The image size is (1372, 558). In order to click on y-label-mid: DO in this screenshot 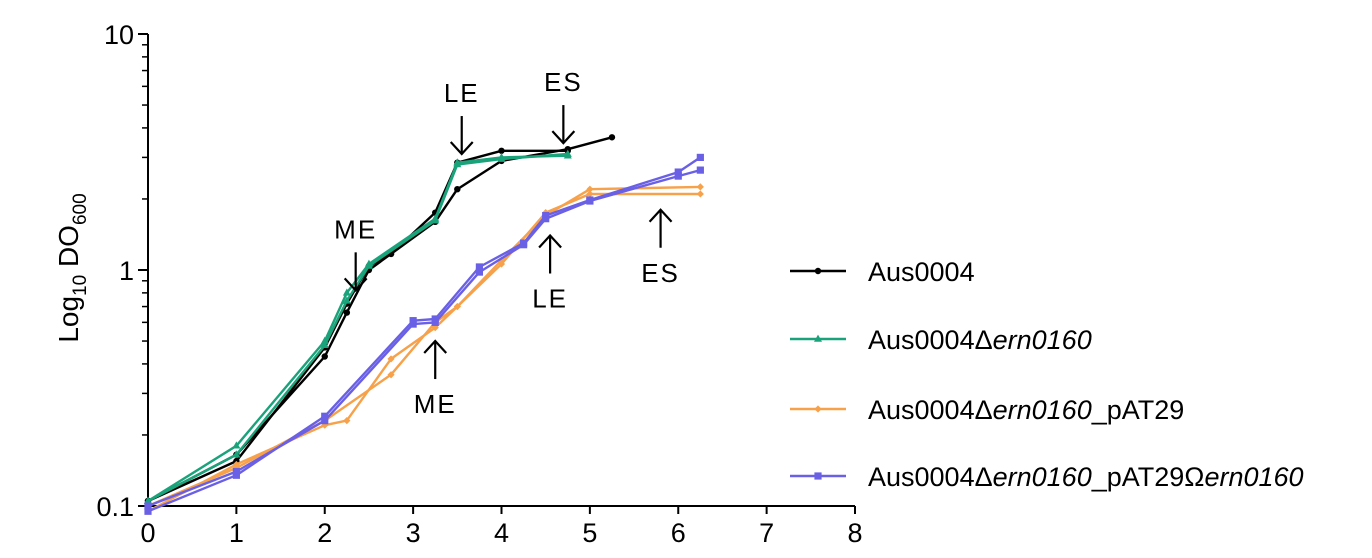, I will do `click(68, 250)`.